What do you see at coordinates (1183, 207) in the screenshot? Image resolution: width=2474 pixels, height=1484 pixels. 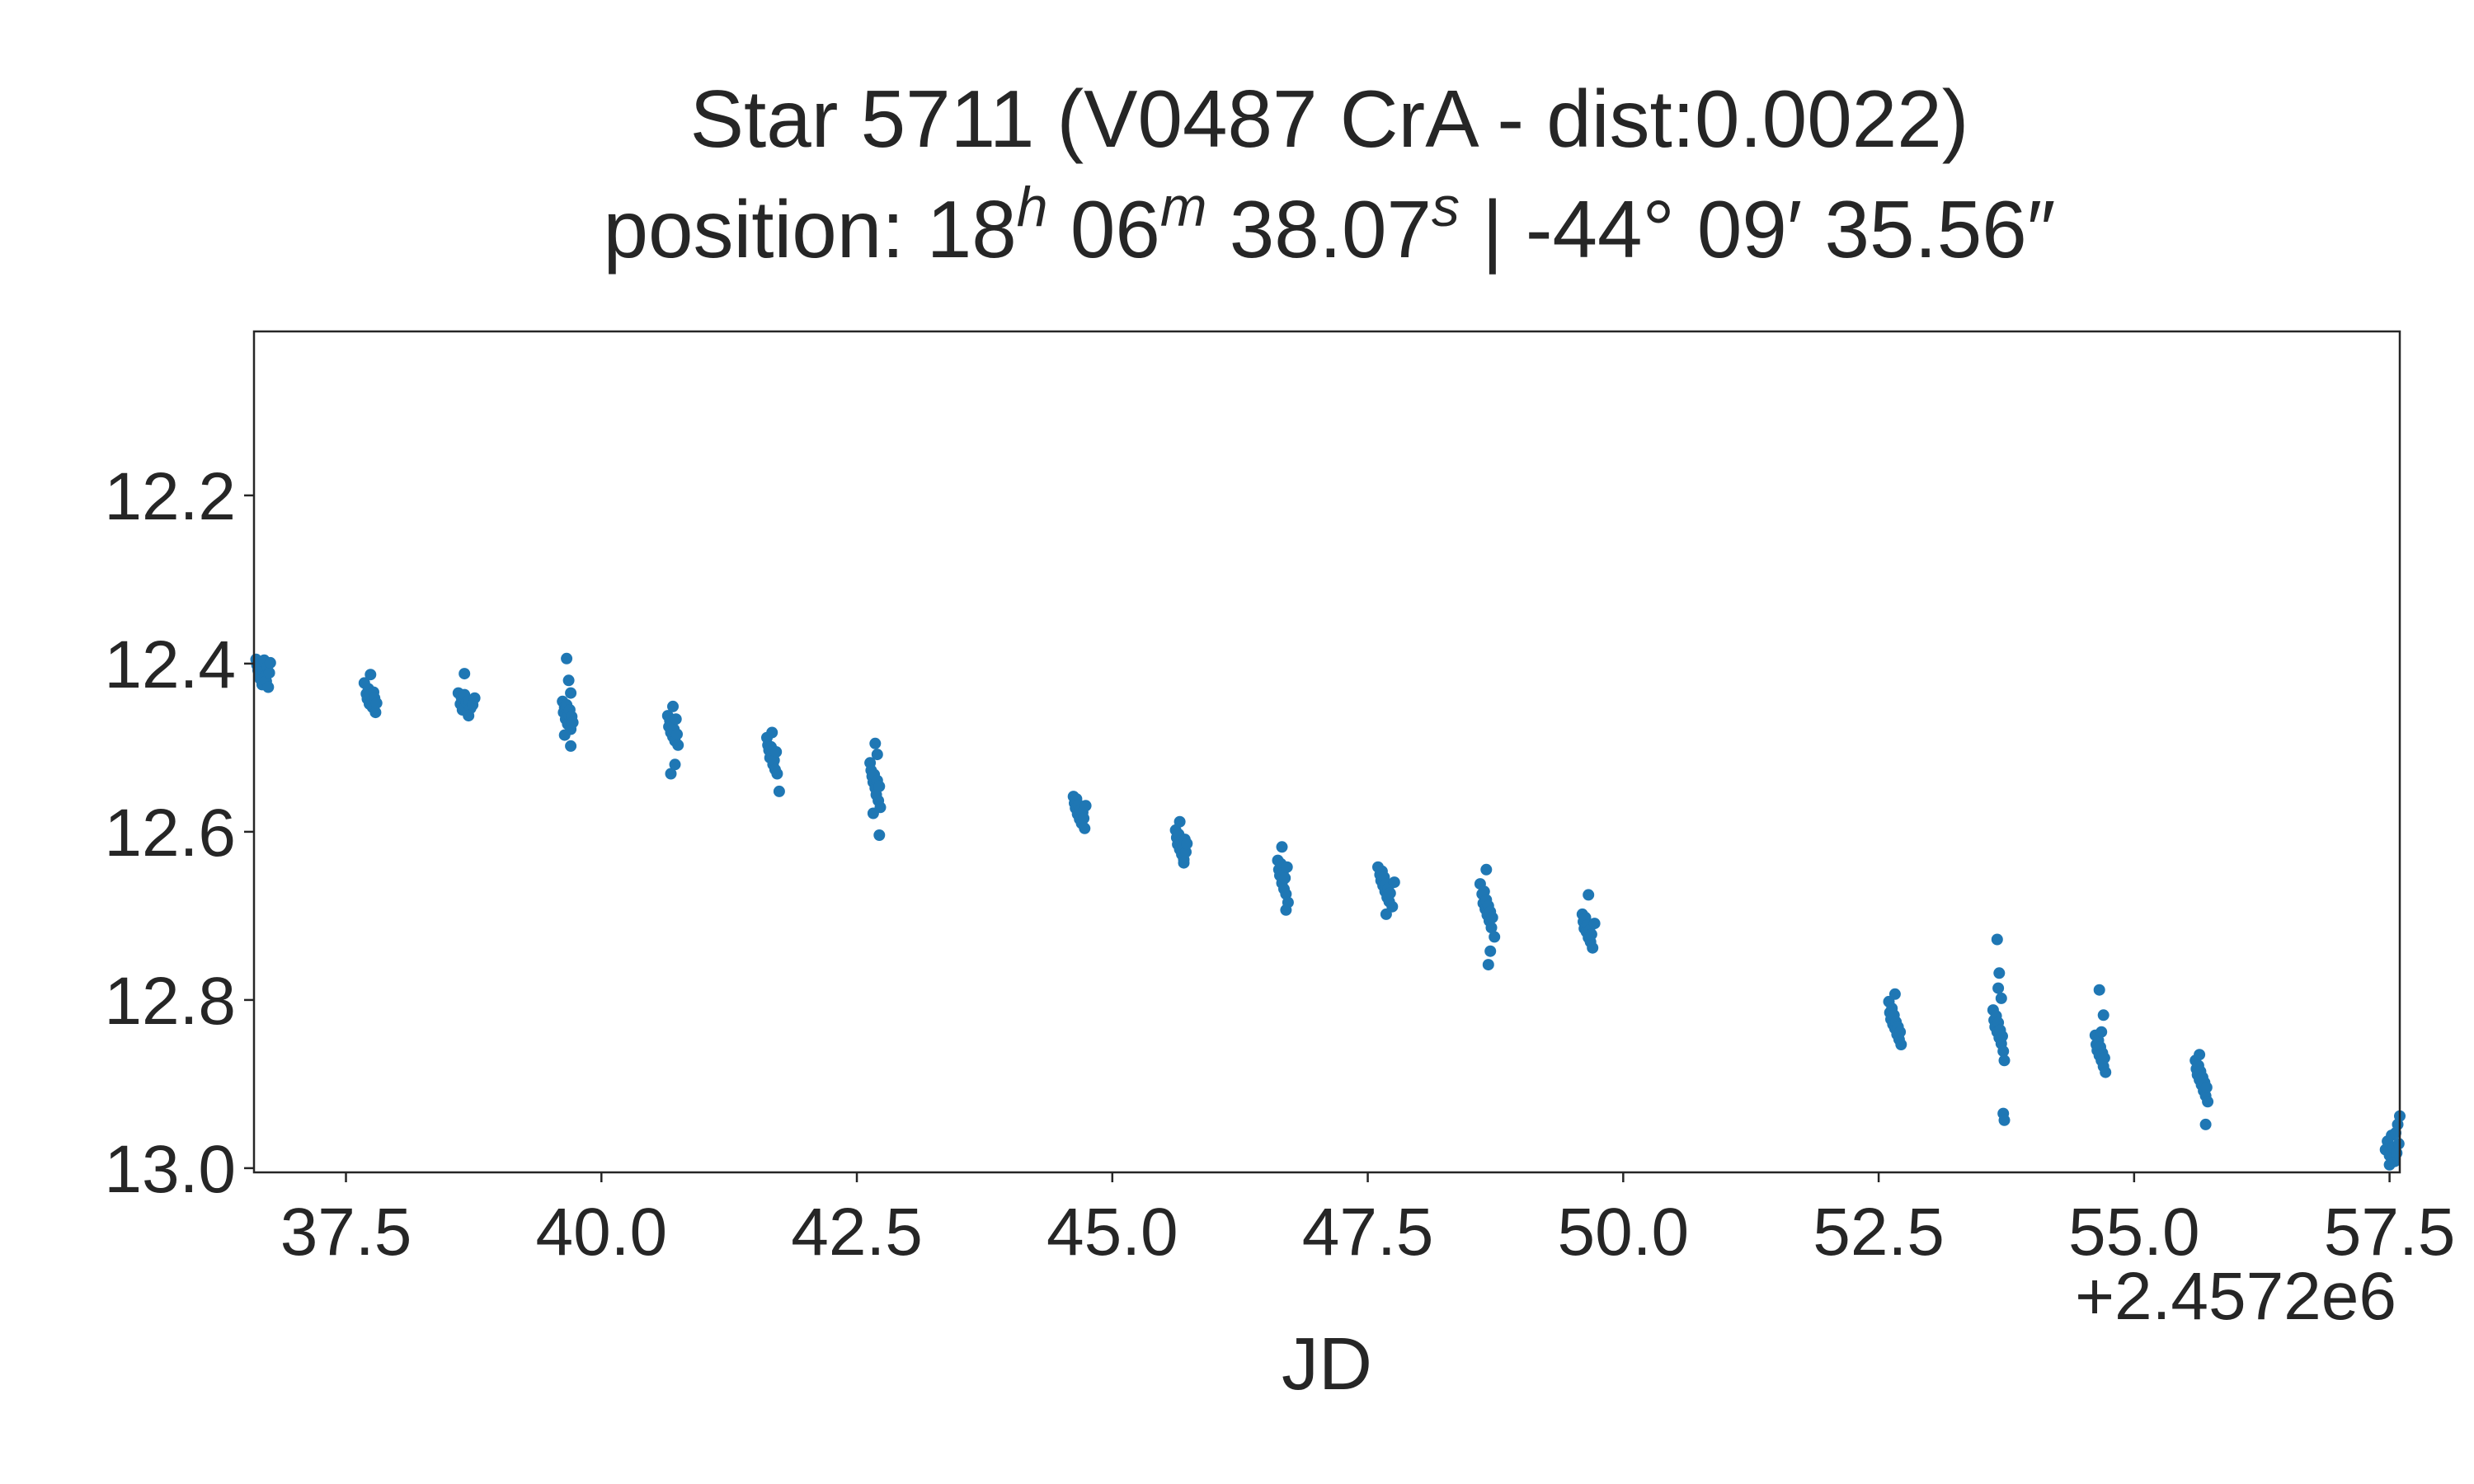 I see `subtitle-sup-m: m` at bounding box center [1183, 207].